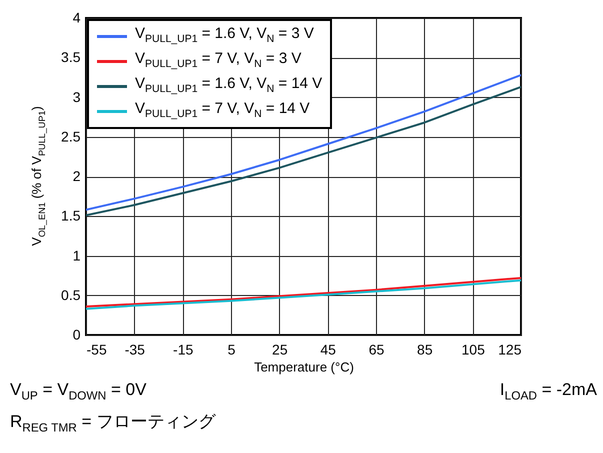 Image resolution: width=603 pixels, height=453 pixels. Describe the element at coordinates (71, 136) in the screenshot. I see `y-tick-label: 2.5` at that location.